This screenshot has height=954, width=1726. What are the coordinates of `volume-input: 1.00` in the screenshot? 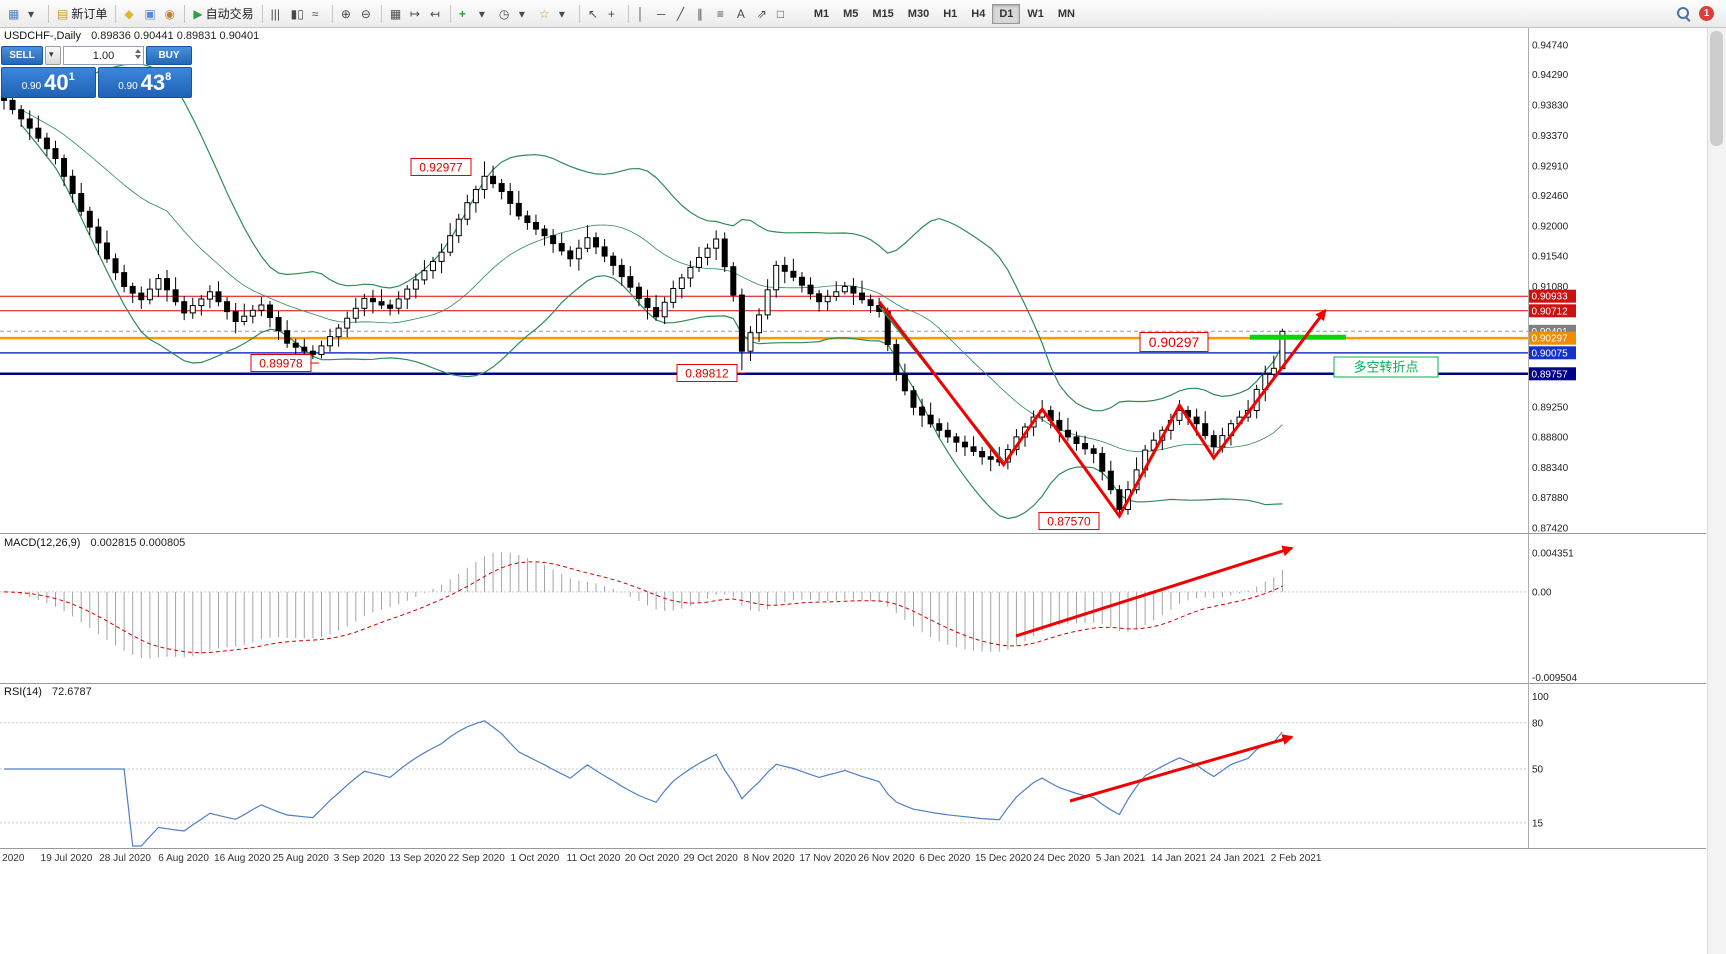 It's located at (103, 55).